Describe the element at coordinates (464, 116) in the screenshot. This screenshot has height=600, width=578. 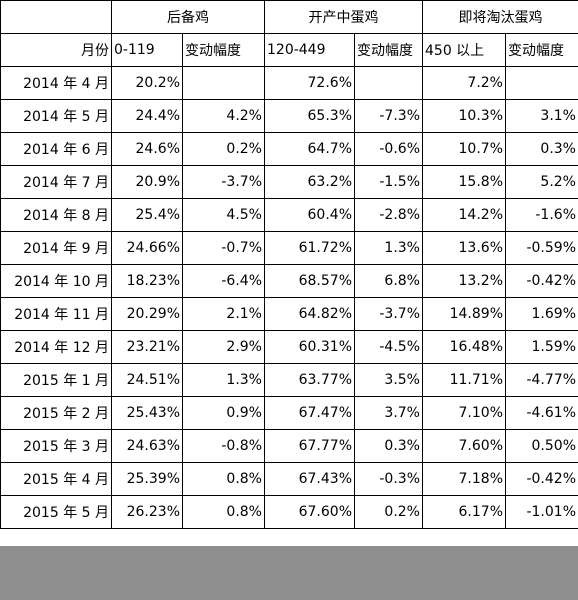
I see `culling-share-cell: 10.3%` at that location.